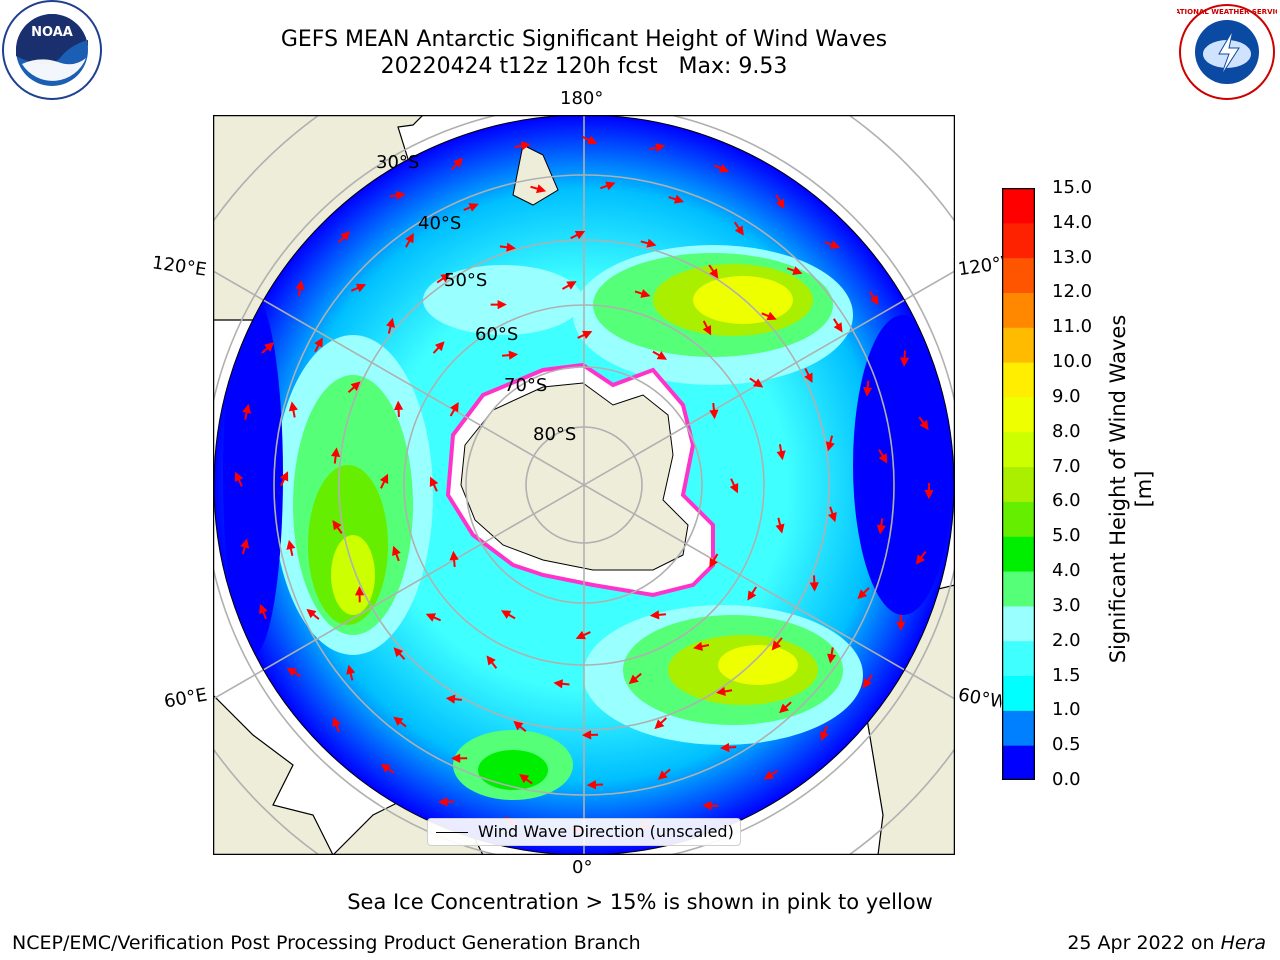 The image size is (1280, 960). Describe the element at coordinates (179, 266) in the screenshot. I see `lon-label-120e: 120°E` at that location.